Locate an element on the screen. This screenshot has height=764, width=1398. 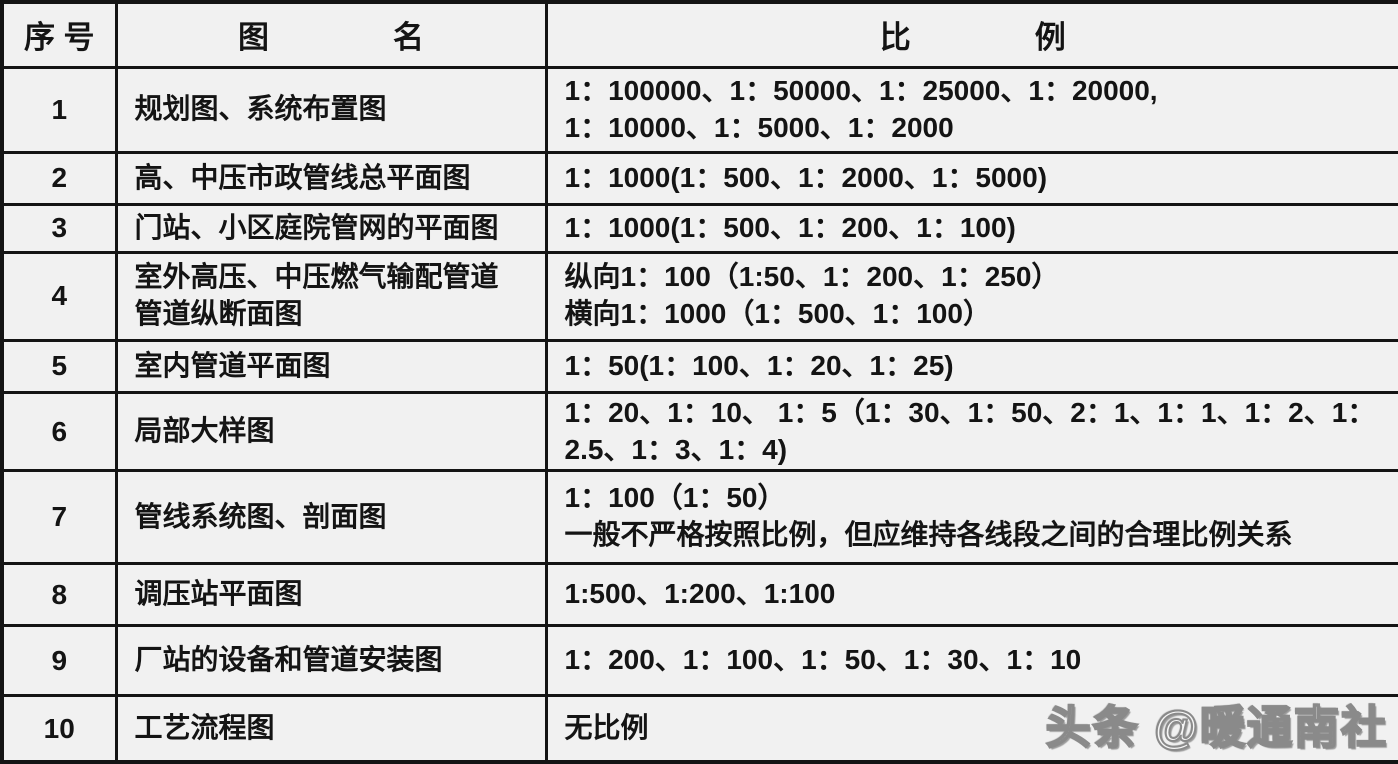
row-no-cell: 9 is located at coordinates (59, 661).